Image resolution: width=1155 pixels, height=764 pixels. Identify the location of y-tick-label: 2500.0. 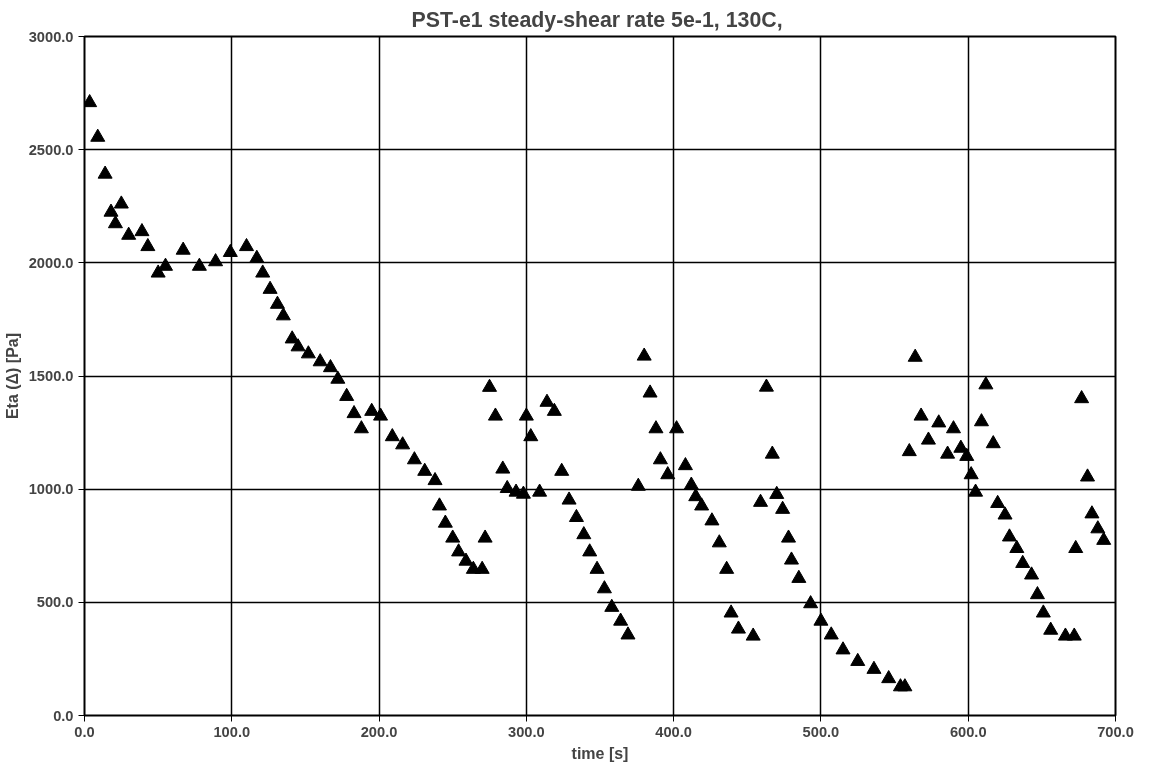
(51, 149).